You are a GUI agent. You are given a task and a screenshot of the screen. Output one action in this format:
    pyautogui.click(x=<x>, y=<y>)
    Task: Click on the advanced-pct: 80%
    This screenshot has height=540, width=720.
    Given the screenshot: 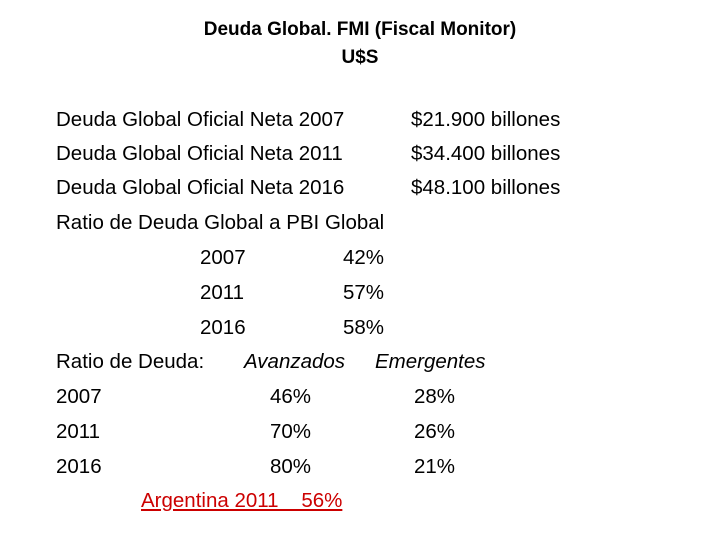 What is the action you would take?
    pyautogui.click(x=291, y=466)
    